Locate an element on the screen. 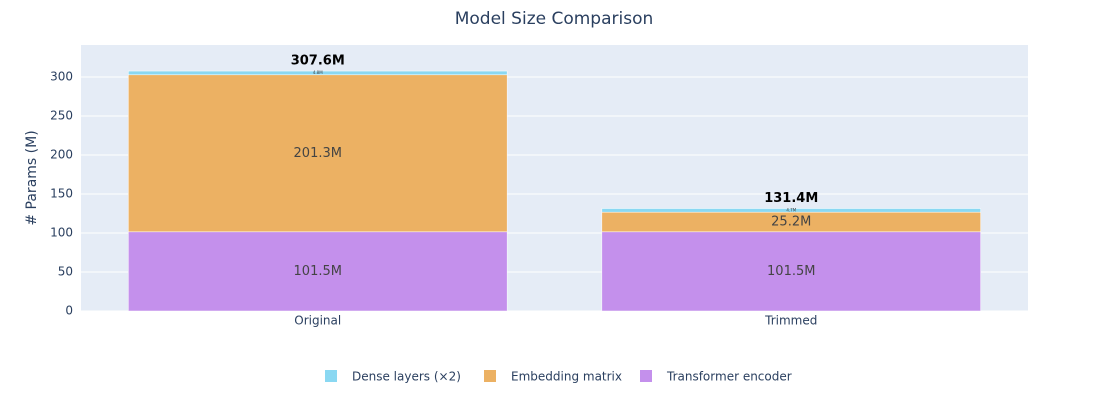 This screenshot has width=1108, height=400. y-tick-label: 50 is located at coordinates (65, 271).